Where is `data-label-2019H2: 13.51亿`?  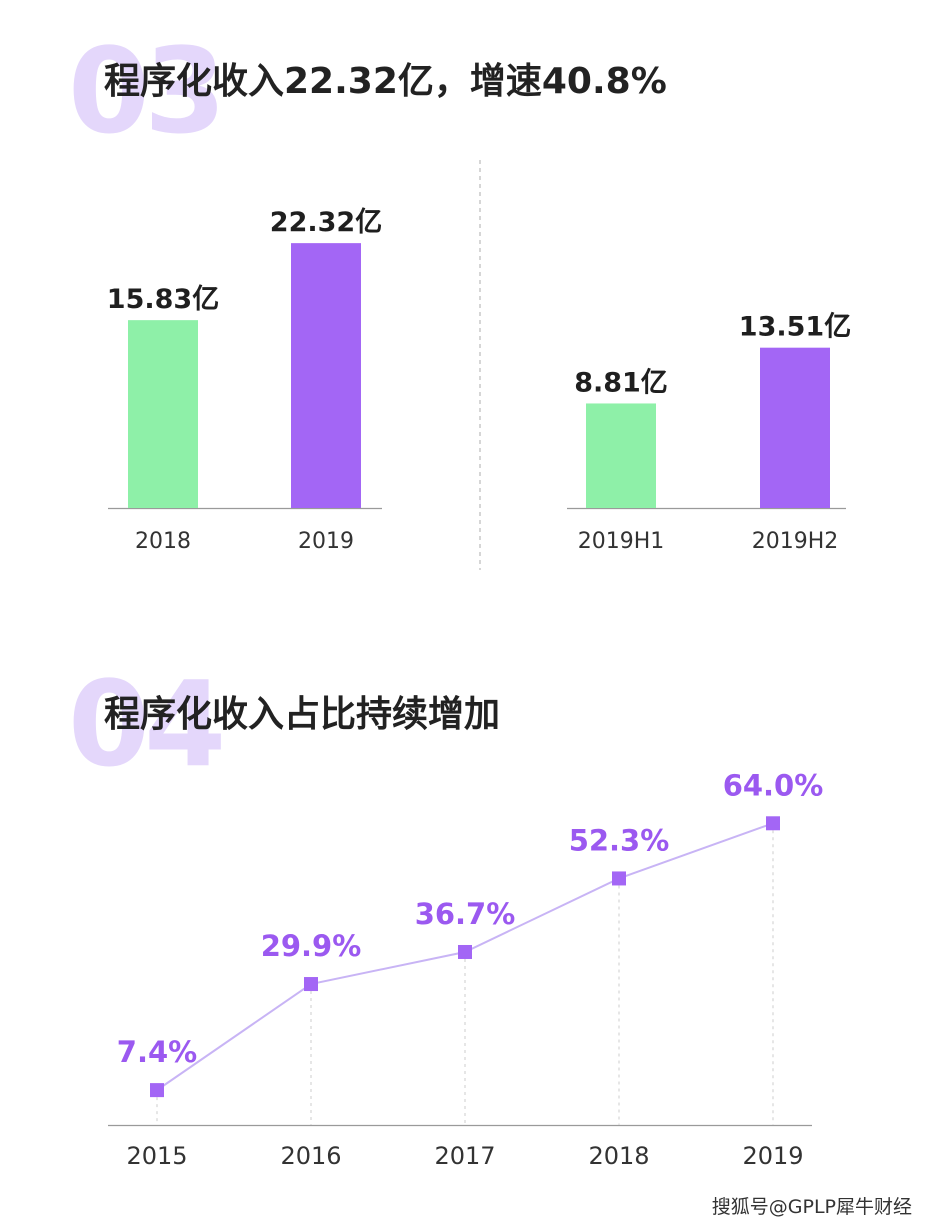
data-label-2019H2: 13.51亿 is located at coordinates (795, 327).